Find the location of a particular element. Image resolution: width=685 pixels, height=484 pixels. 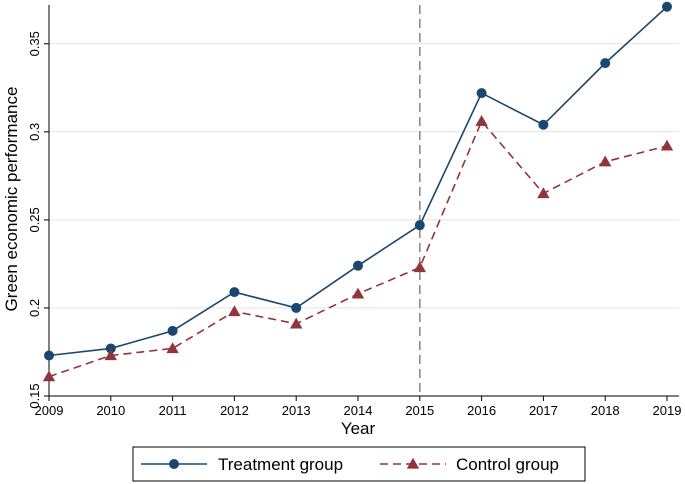

x-tick-label: 2011 is located at coordinates (173, 410).